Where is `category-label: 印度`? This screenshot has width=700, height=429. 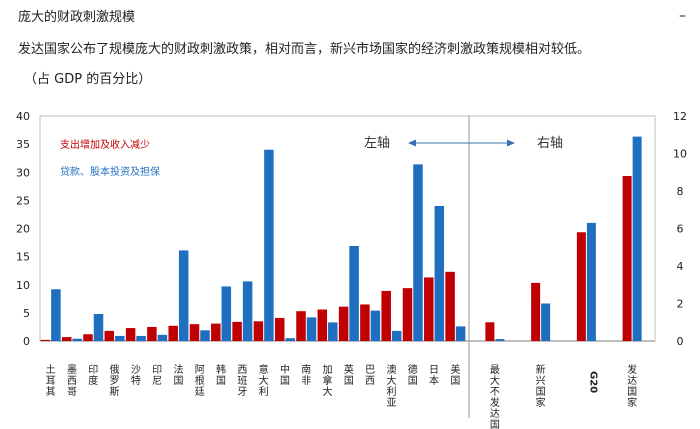
category-label: 印度 is located at coordinates (93, 375).